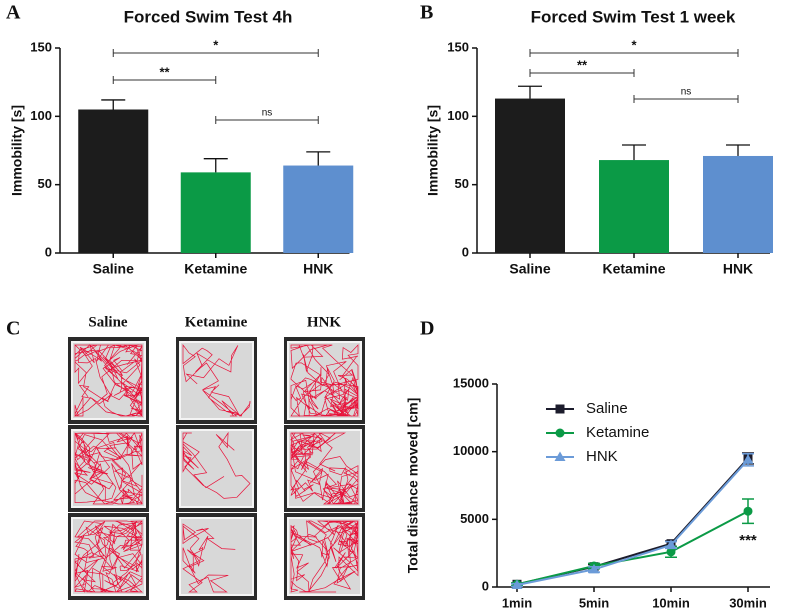  What do you see at coordinates (594, 602) in the screenshot?
I see `x-tick-label: 5min` at bounding box center [594, 602].